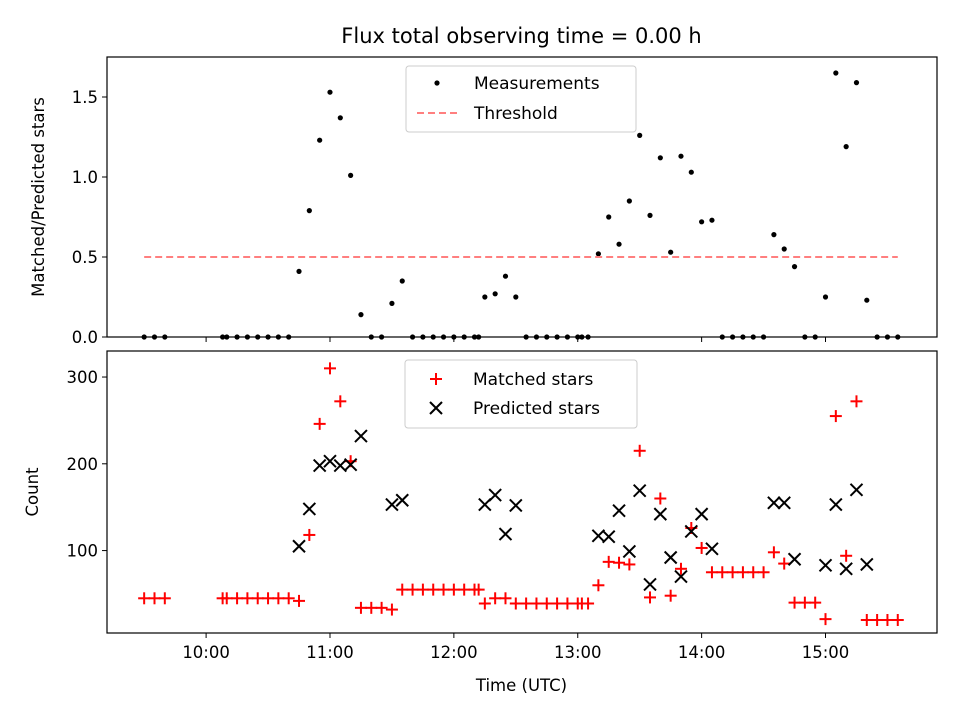 The image size is (960, 720). I want to click on top-y-axis-label: Matched/Predicted stars, so click(38, 197).